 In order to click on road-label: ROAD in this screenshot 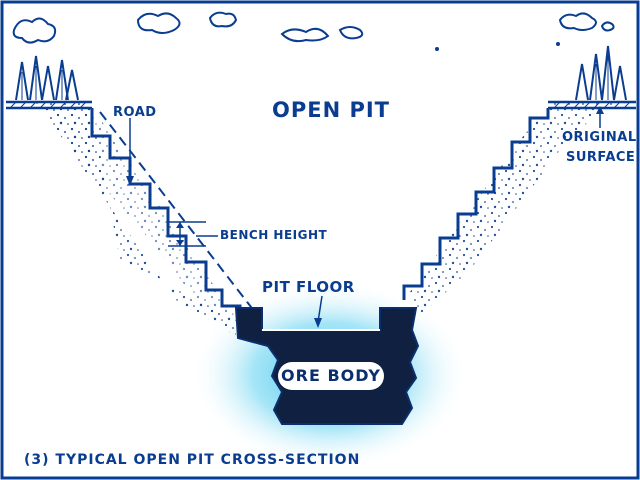, I will do `click(135, 112)`.